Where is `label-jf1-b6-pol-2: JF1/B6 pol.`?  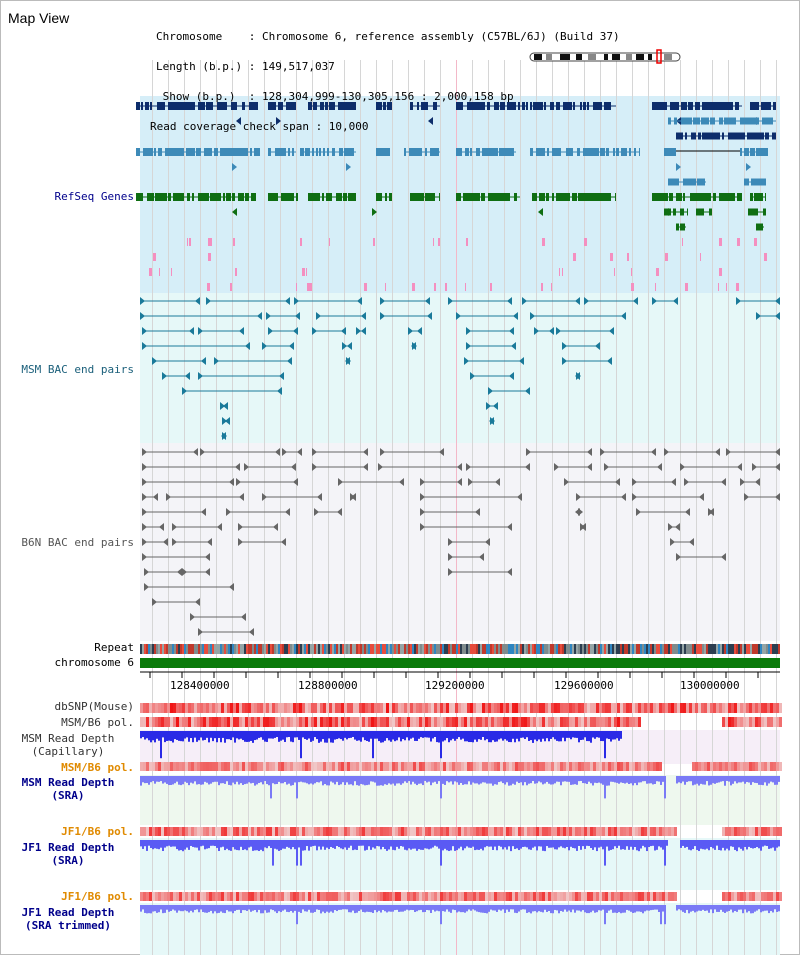 label-jf1-b6-pol-2: JF1/B6 pol. is located at coordinates (97, 896).